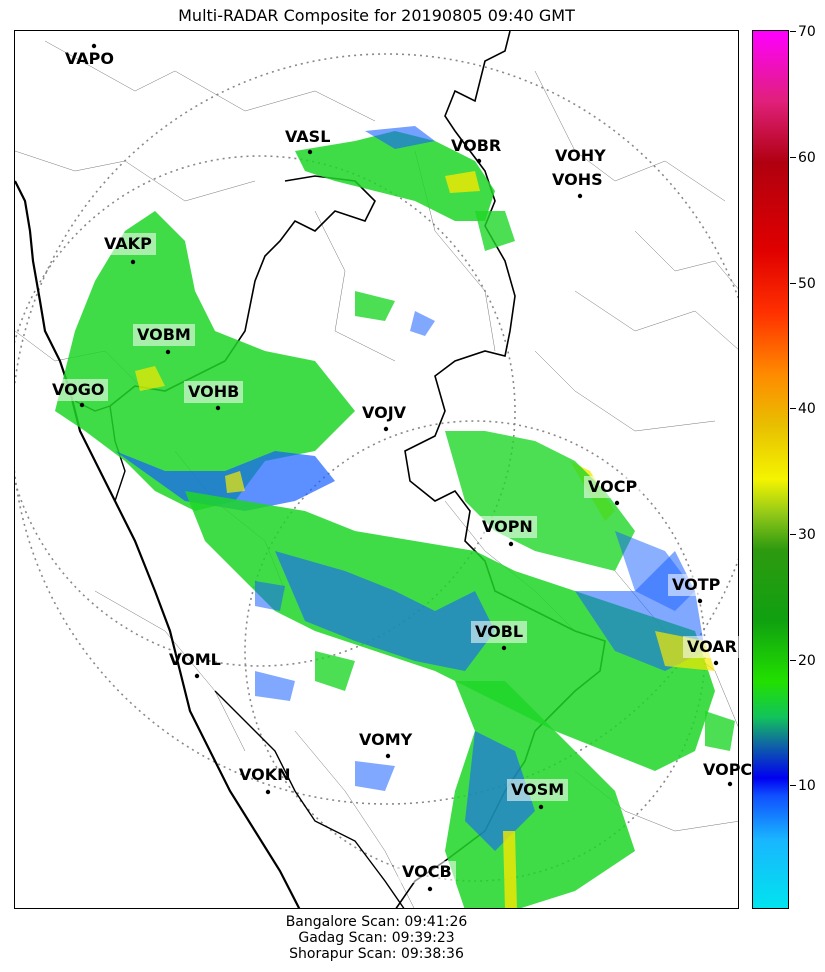 Image resolution: width=825 pixels, height=972 pixels. Describe the element at coordinates (613, 487) in the screenshot. I see `station-label-vocp: VOCP` at that location.